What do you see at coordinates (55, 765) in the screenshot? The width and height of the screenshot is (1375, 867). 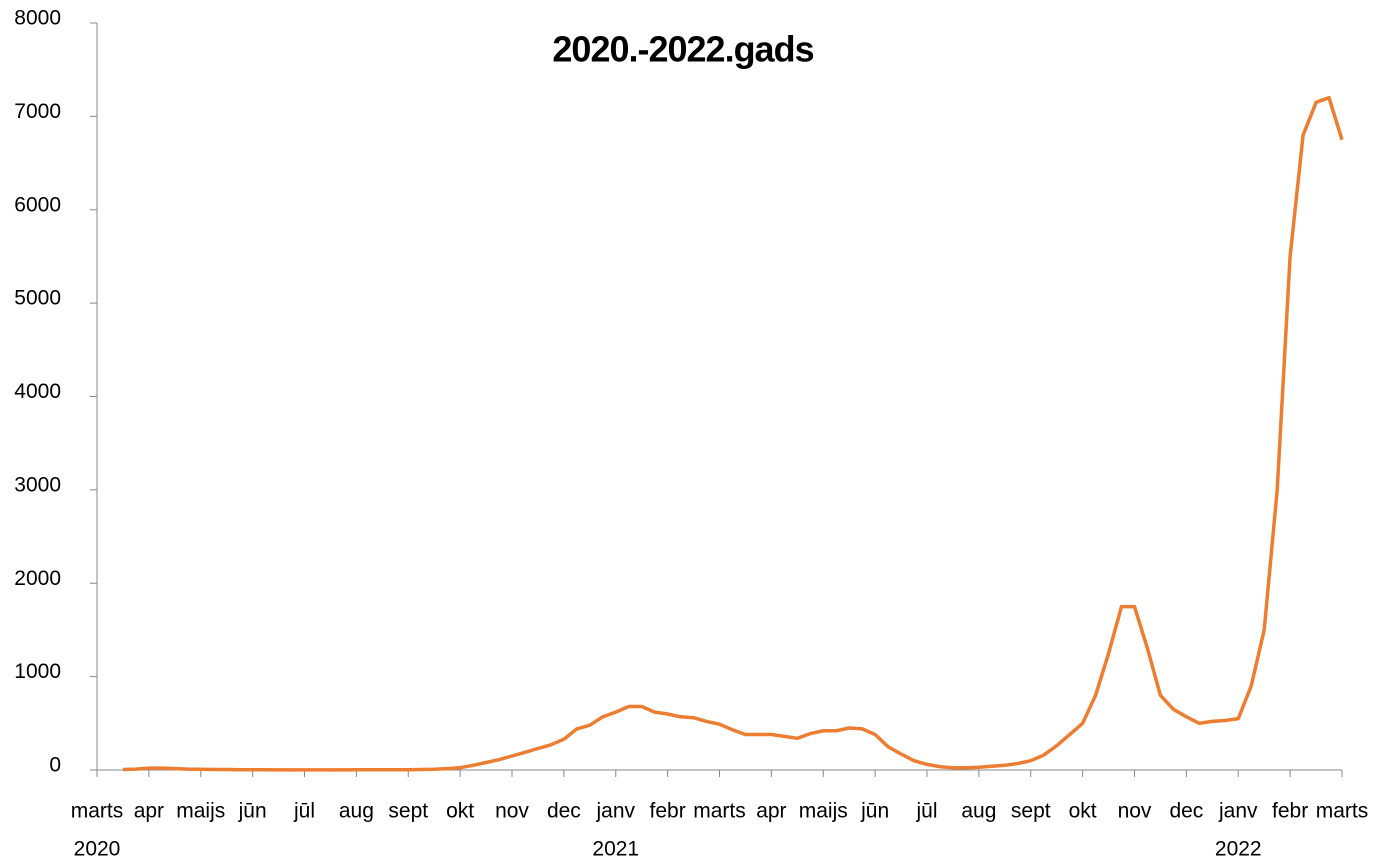 I see `y-tick-label: 0` at bounding box center [55, 765].